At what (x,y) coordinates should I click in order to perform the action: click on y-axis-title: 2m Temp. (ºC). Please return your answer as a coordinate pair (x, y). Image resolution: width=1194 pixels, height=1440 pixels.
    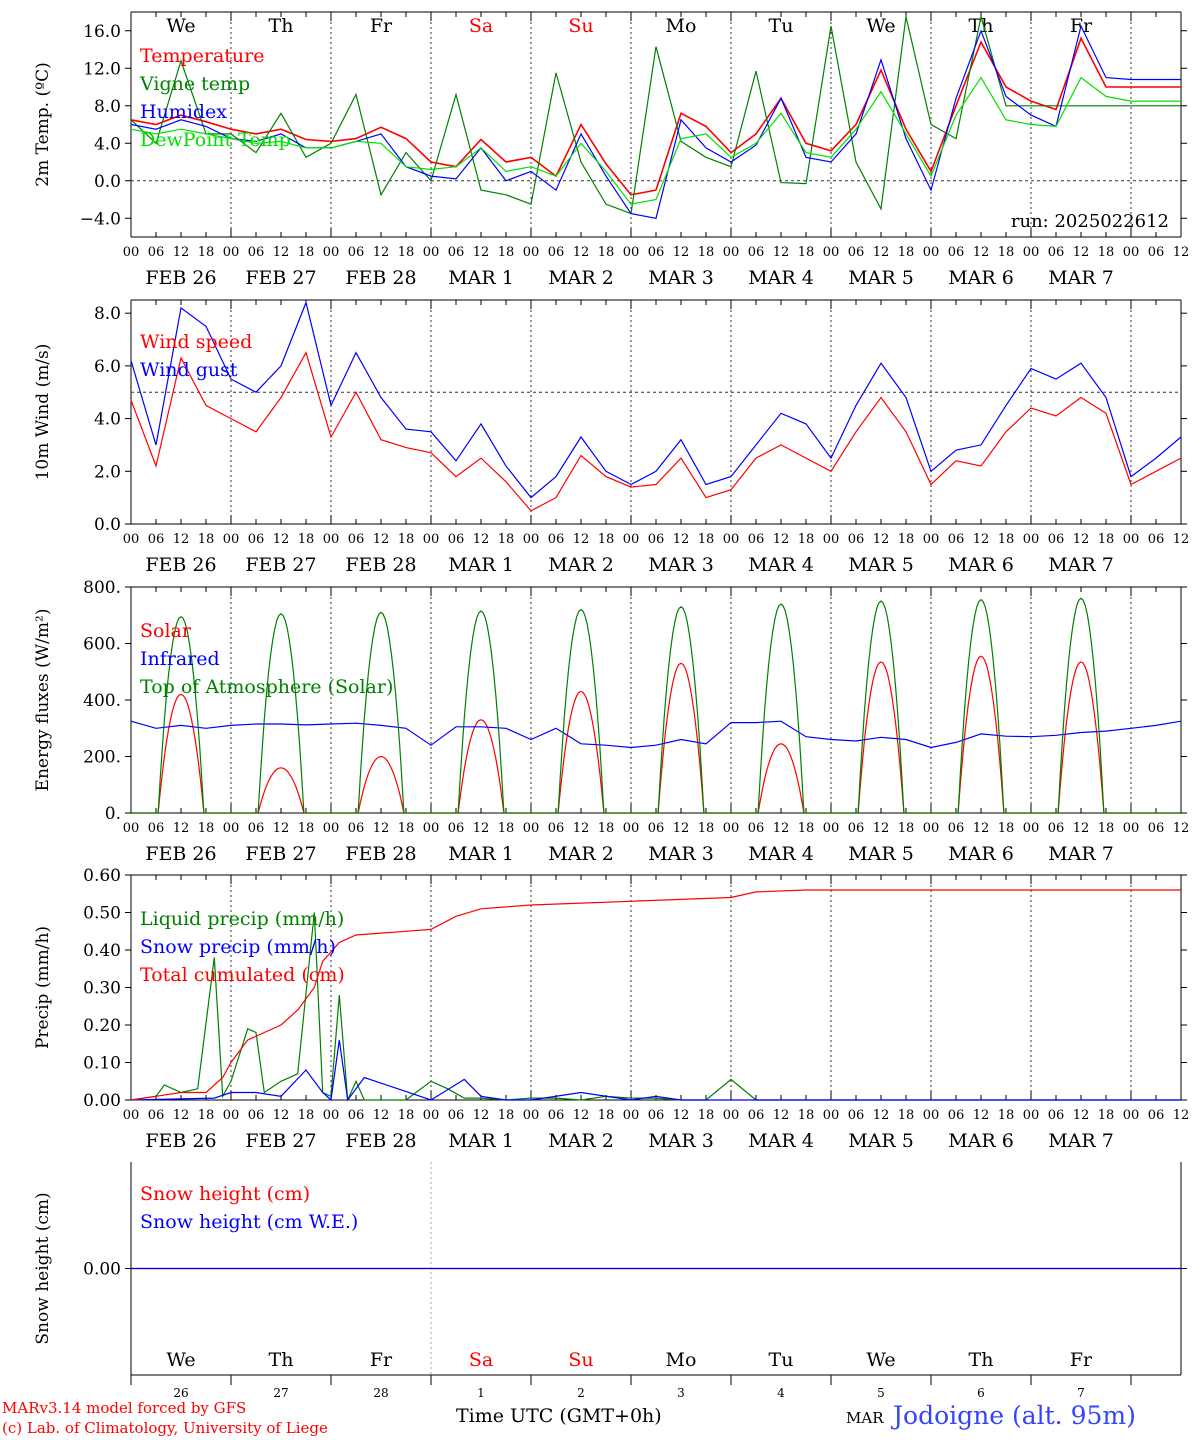
    Looking at the image, I should click on (43, 124).